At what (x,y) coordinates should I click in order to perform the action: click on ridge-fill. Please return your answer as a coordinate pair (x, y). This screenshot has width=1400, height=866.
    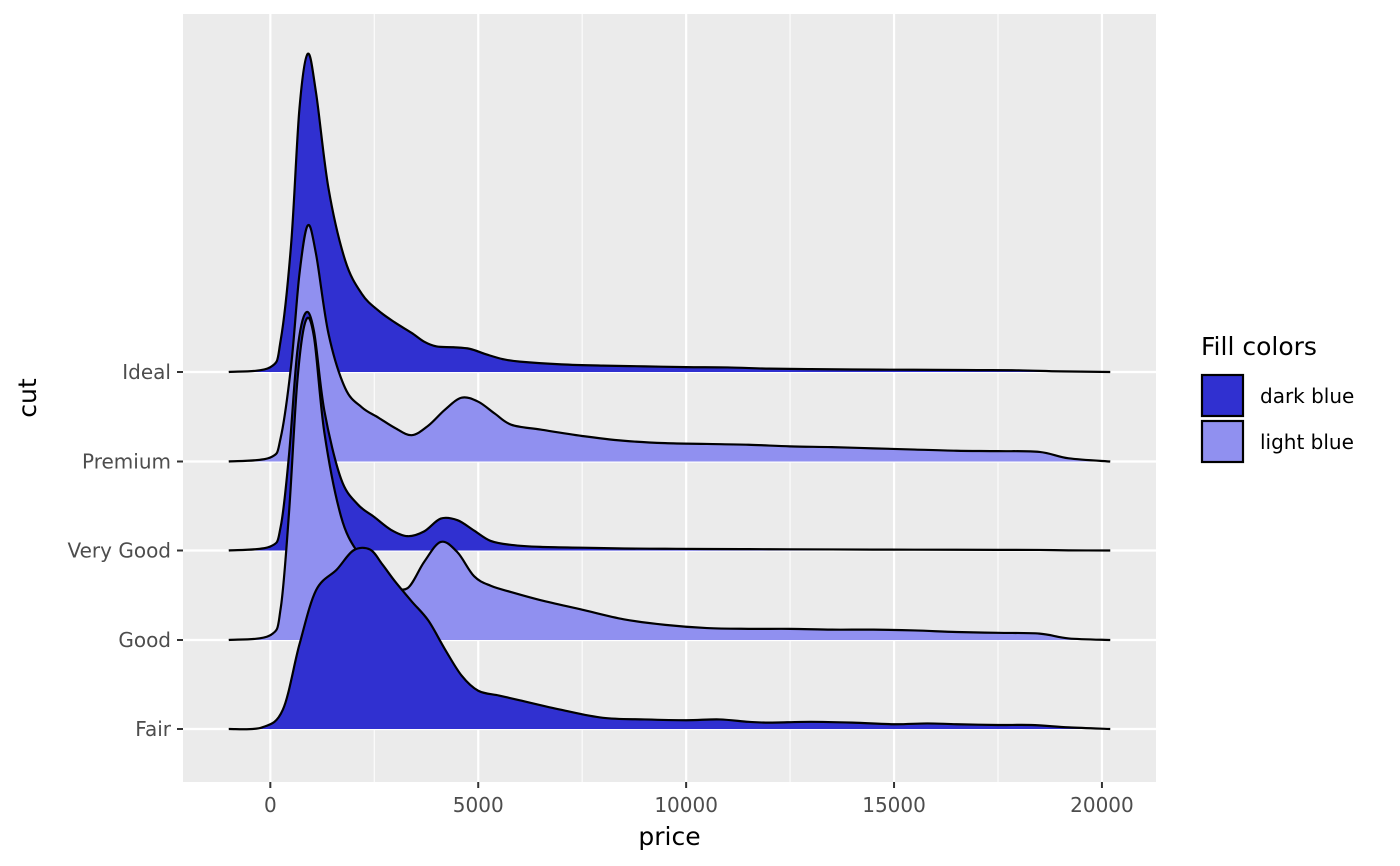
    Looking at the image, I should click on (669, 638).